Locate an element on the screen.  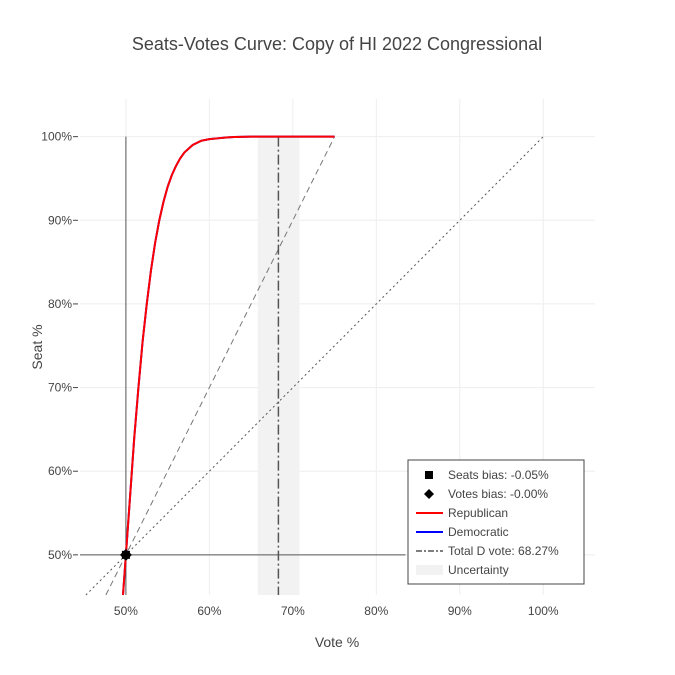
seats-bias-marker is located at coordinates (125, 554).